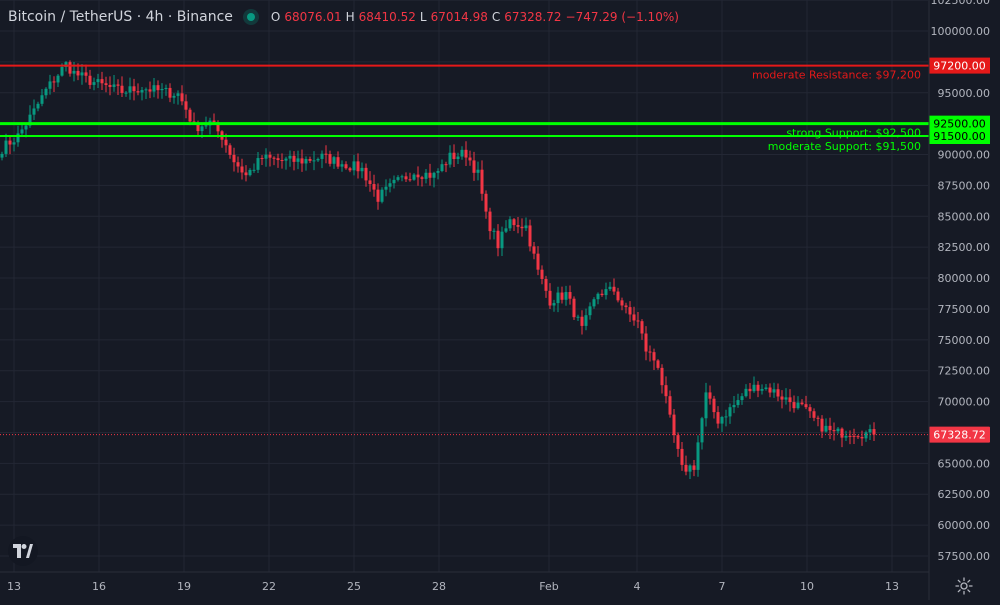 The height and width of the screenshot is (605, 1000). What do you see at coordinates (269, 586) in the screenshot?
I see `time-tick-label: 22` at bounding box center [269, 586].